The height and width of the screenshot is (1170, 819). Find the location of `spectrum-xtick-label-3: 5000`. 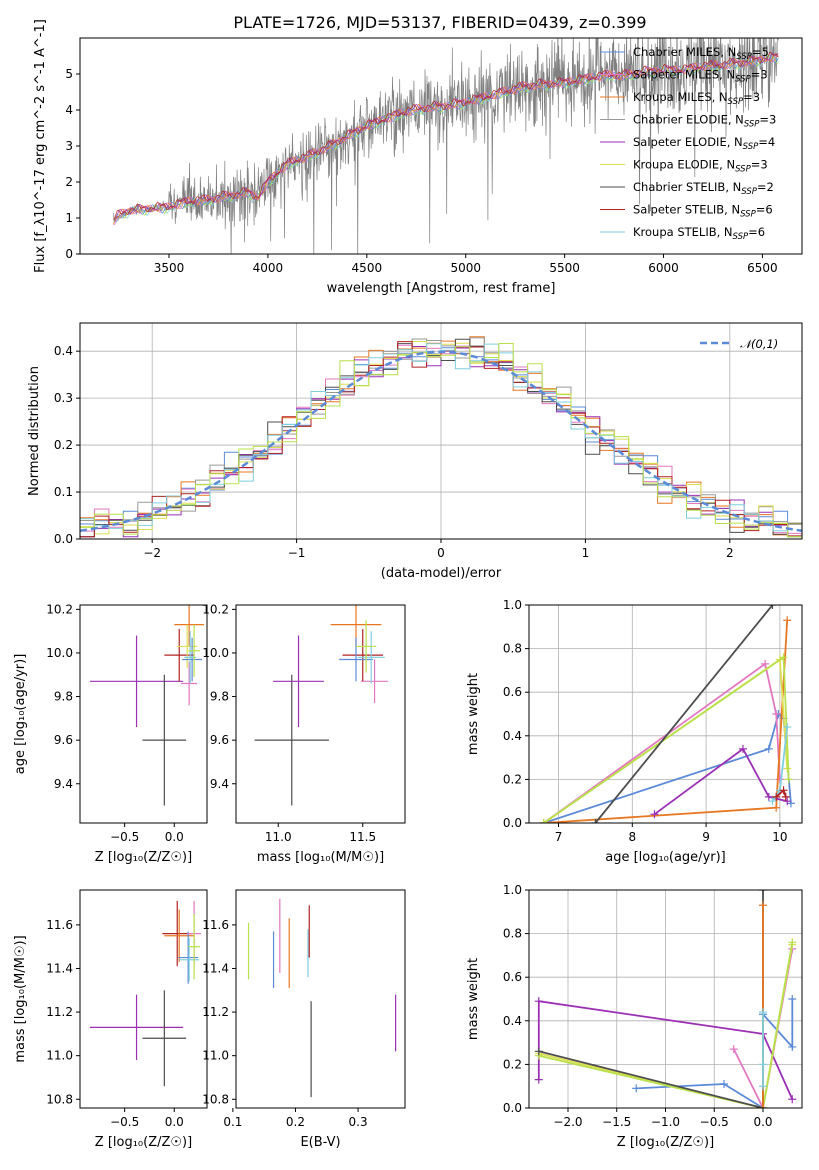

spectrum-xtick-label-3: 5000 is located at coordinates (465, 268).